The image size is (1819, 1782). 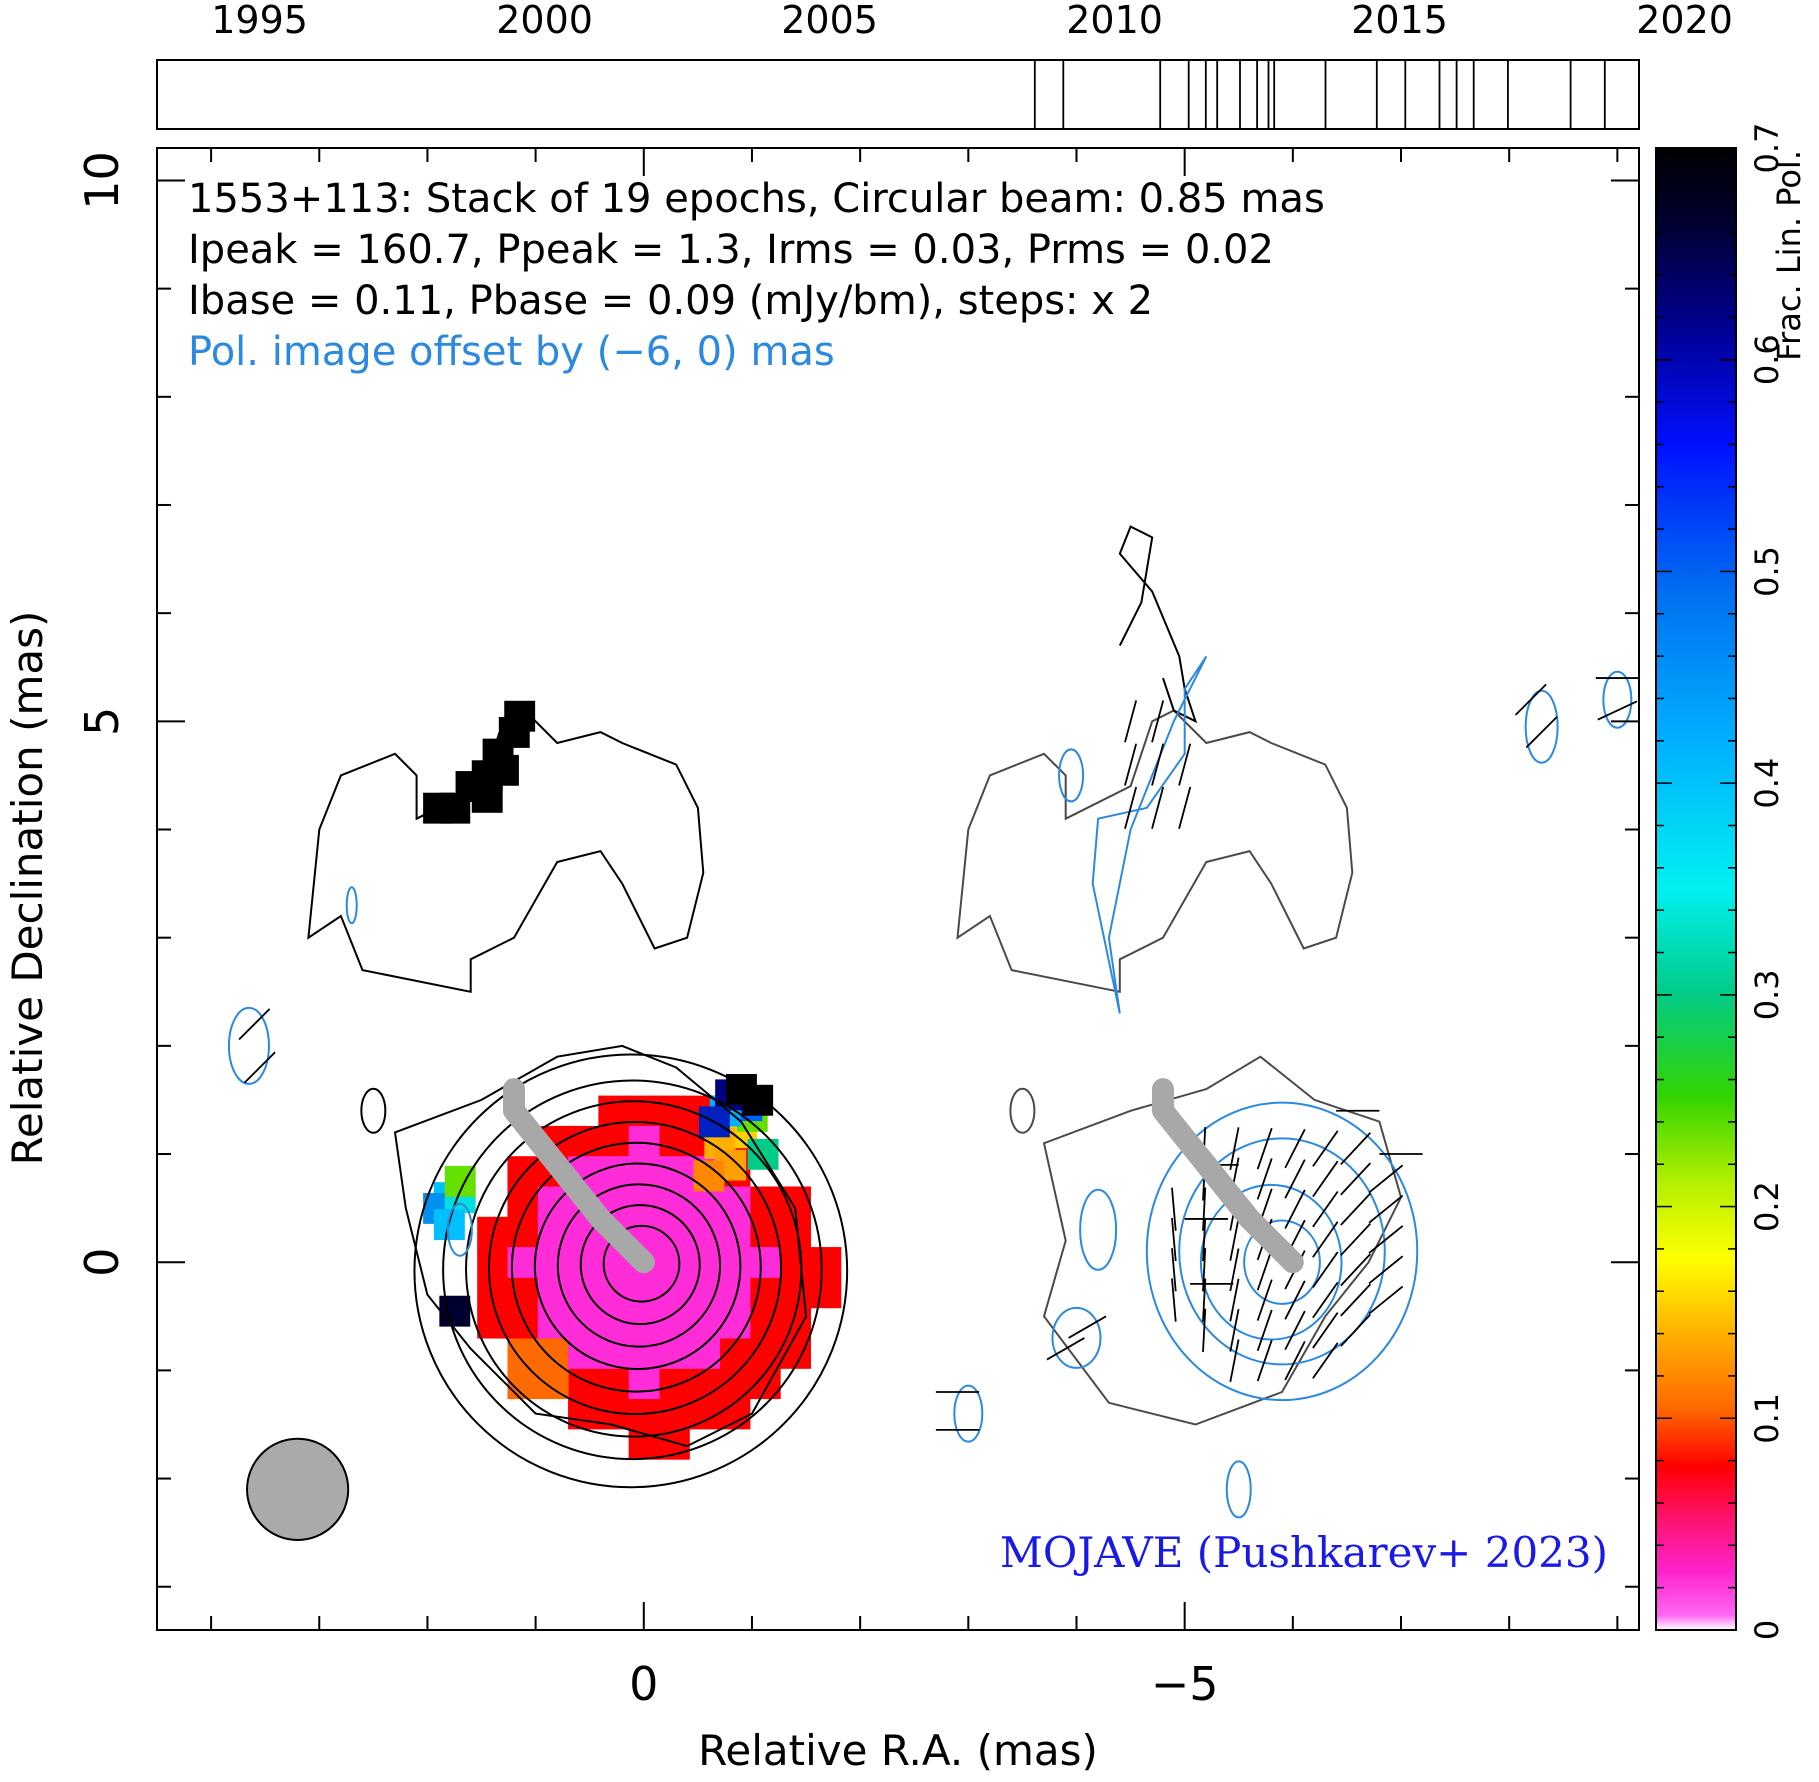 What do you see at coordinates (1319, 94) in the screenshot?
I see `timeline-epoch-marks` at bounding box center [1319, 94].